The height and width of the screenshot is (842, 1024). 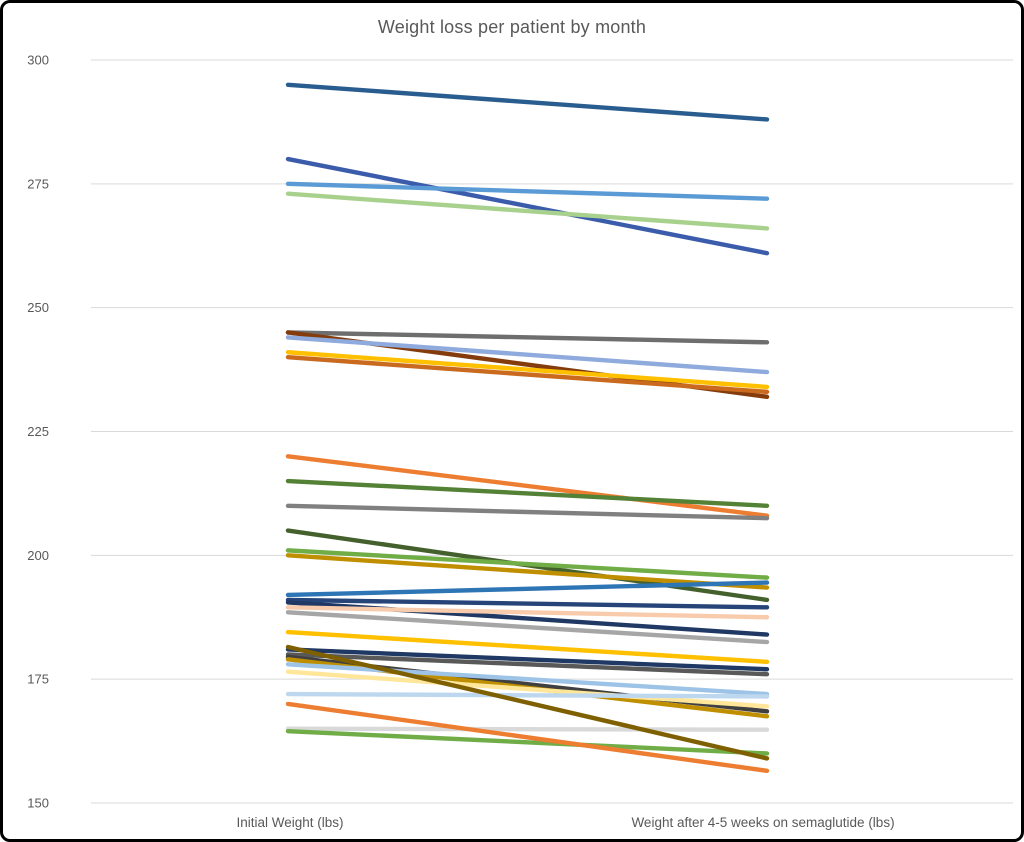 What do you see at coordinates (38, 183) in the screenshot?
I see `y-tick-label: 275` at bounding box center [38, 183].